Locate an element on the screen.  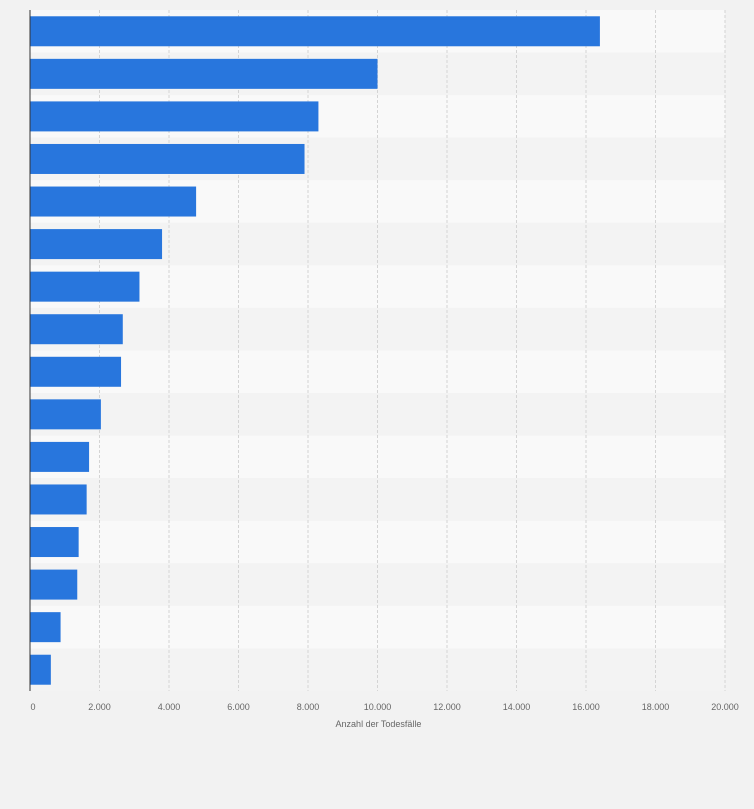
x-tick-label: 16.000 is located at coordinates (586, 707).